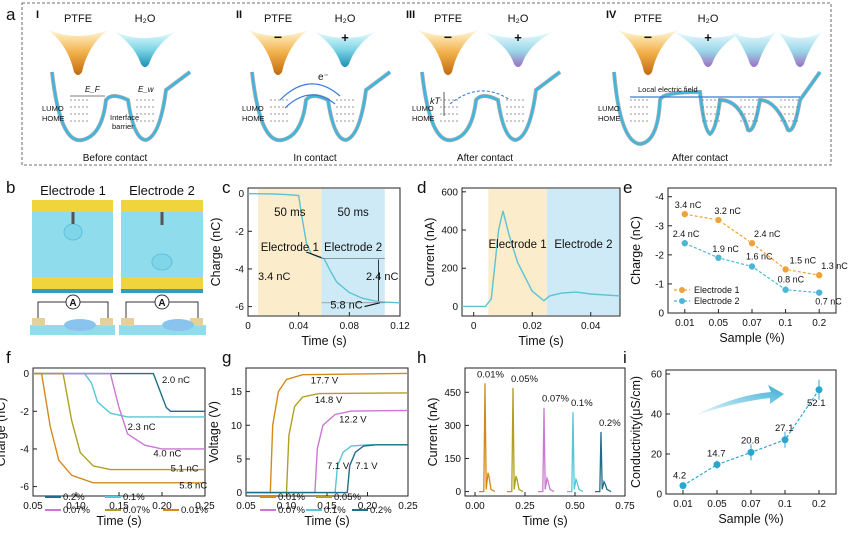  What do you see at coordinates (410, 15) in the screenshot?
I see `stage-roman: III` at bounding box center [410, 15].